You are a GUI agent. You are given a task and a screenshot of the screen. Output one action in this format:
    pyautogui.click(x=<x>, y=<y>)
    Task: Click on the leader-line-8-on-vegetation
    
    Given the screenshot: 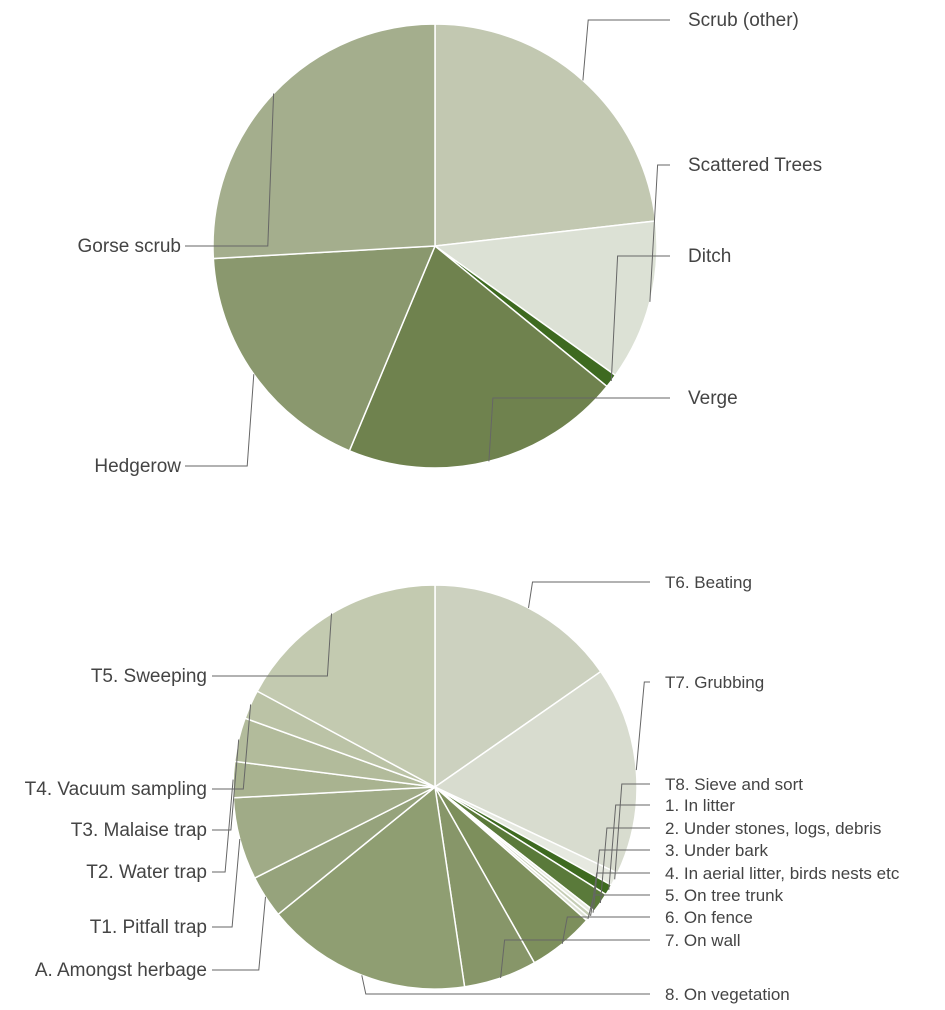 What is the action you would take?
    pyautogui.click(x=505, y=985)
    